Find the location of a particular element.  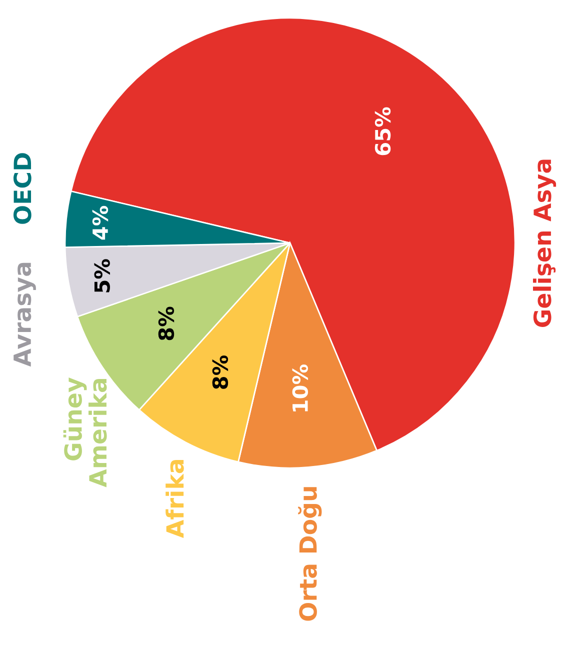

data-label: 5% is located at coordinates (102, 275).